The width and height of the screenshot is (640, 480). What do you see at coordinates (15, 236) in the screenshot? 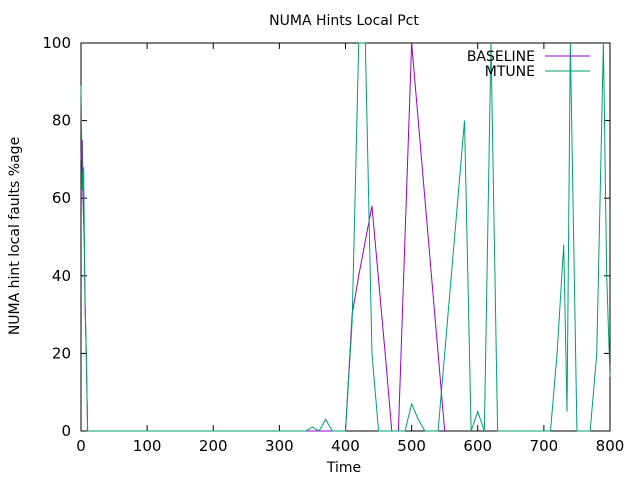
I see `y-axis-title: NUMA hint local faults %age` at bounding box center [15, 236].